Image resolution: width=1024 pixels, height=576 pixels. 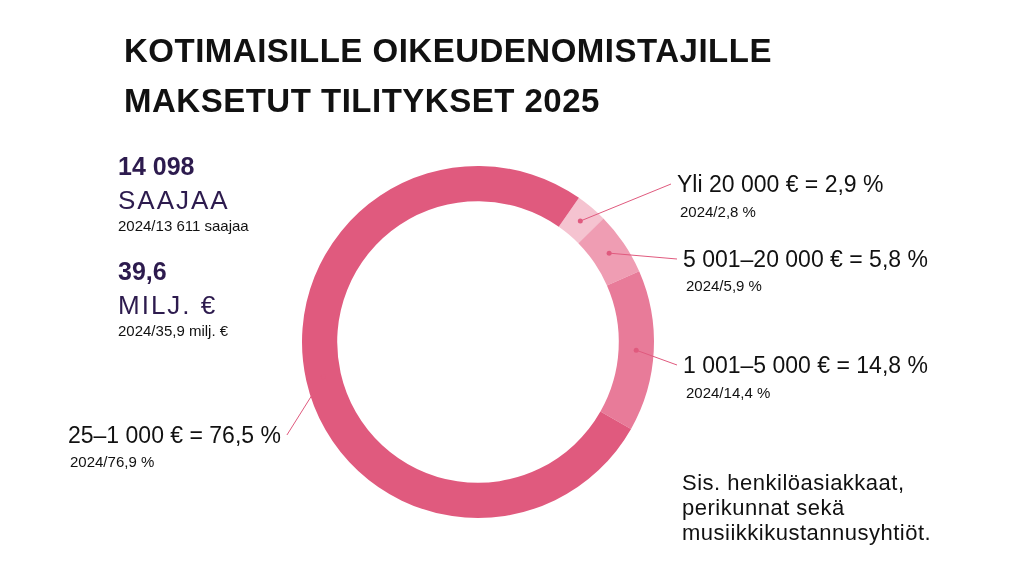 I want to click on text: 2024/2,8 %, so click(x=718, y=211).